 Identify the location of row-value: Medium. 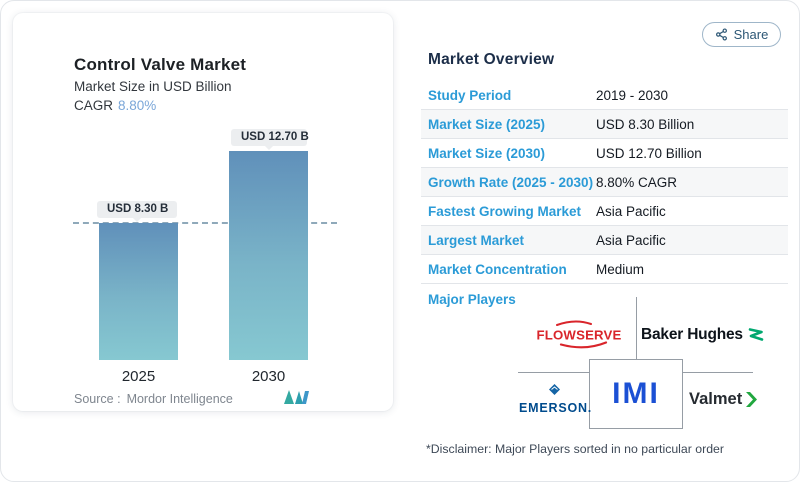
(620, 269).